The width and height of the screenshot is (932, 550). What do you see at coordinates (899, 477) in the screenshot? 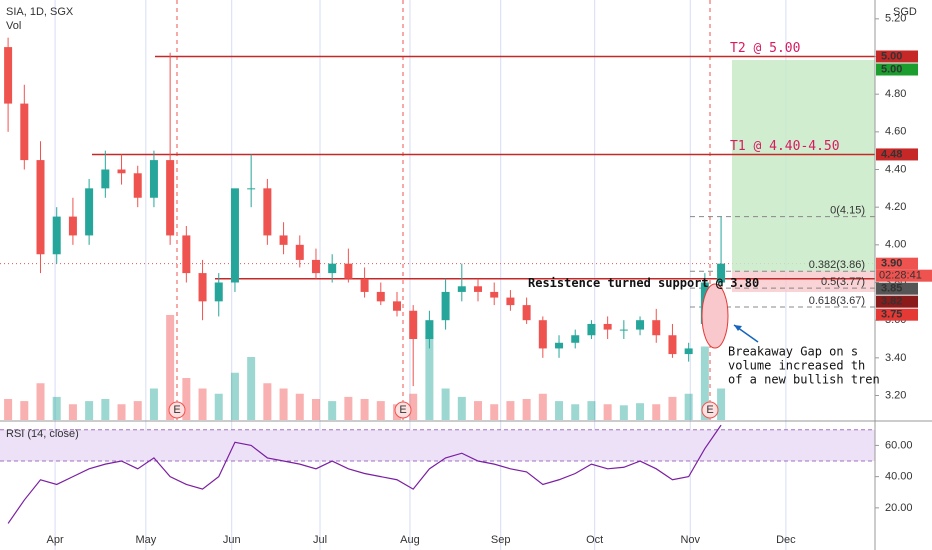
I see `y-tick-label: 40.00` at bounding box center [899, 477].